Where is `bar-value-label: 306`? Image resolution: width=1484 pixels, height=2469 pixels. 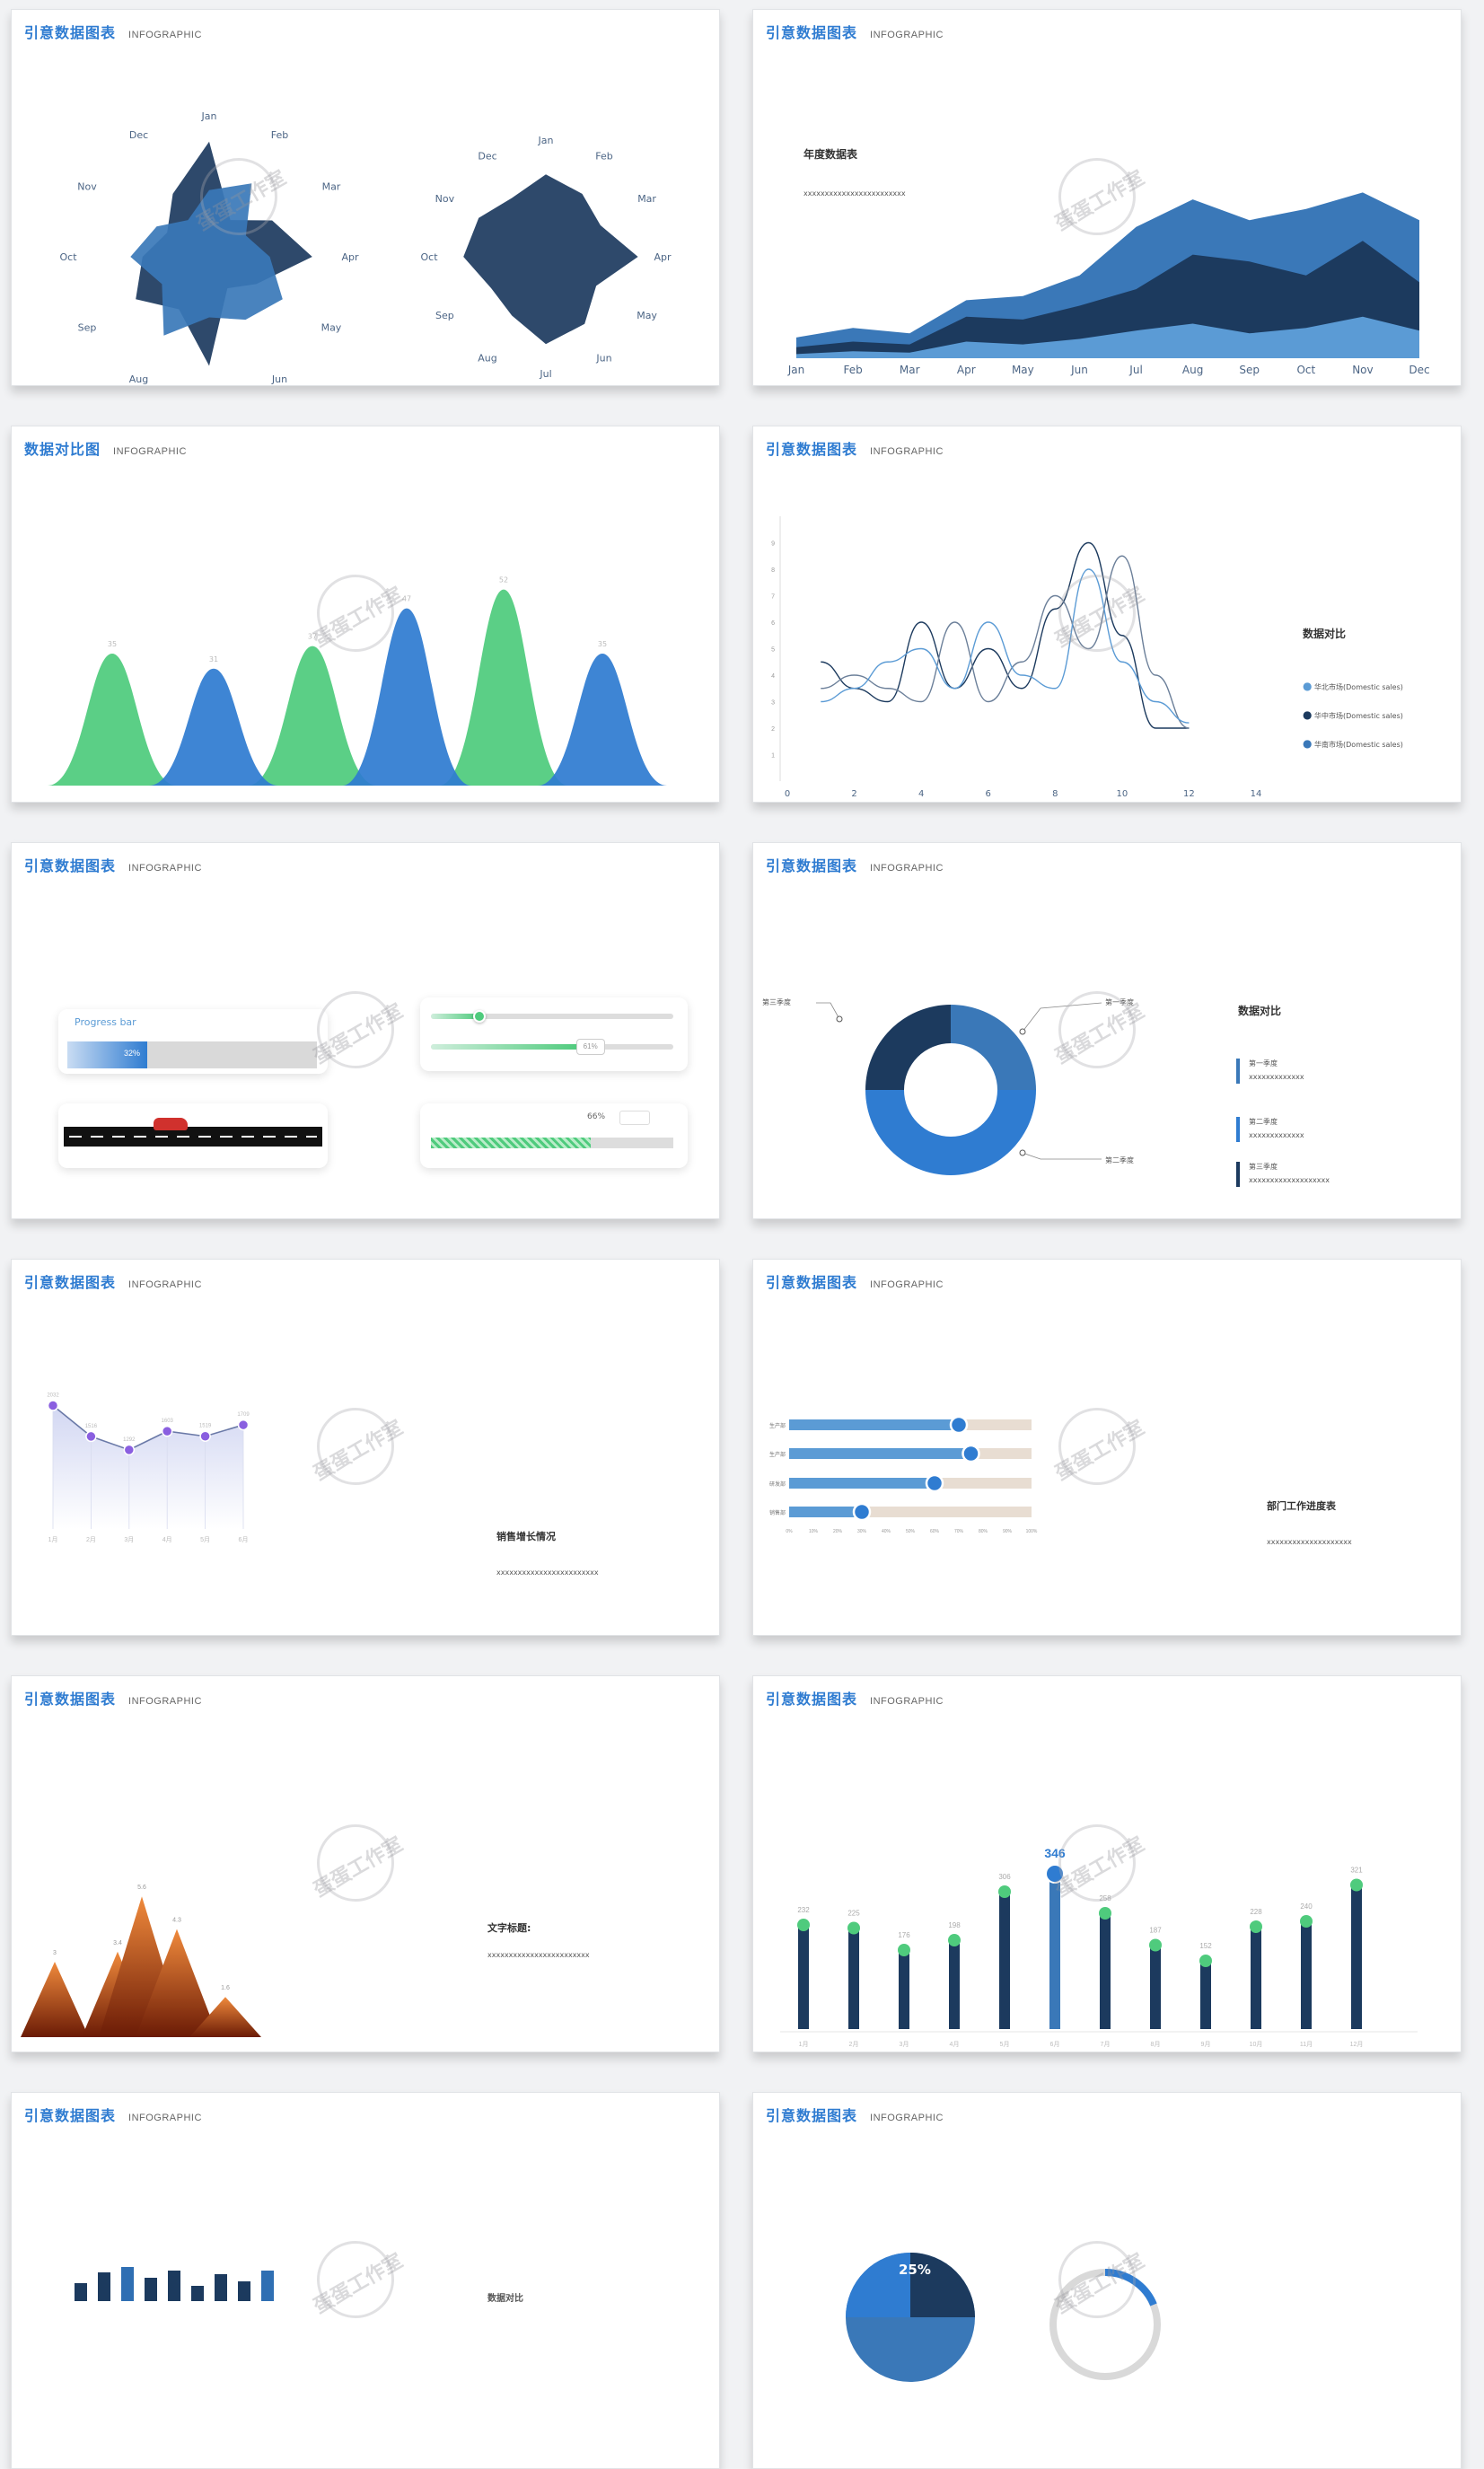 bar-value-label: 306 is located at coordinates (1005, 1877).